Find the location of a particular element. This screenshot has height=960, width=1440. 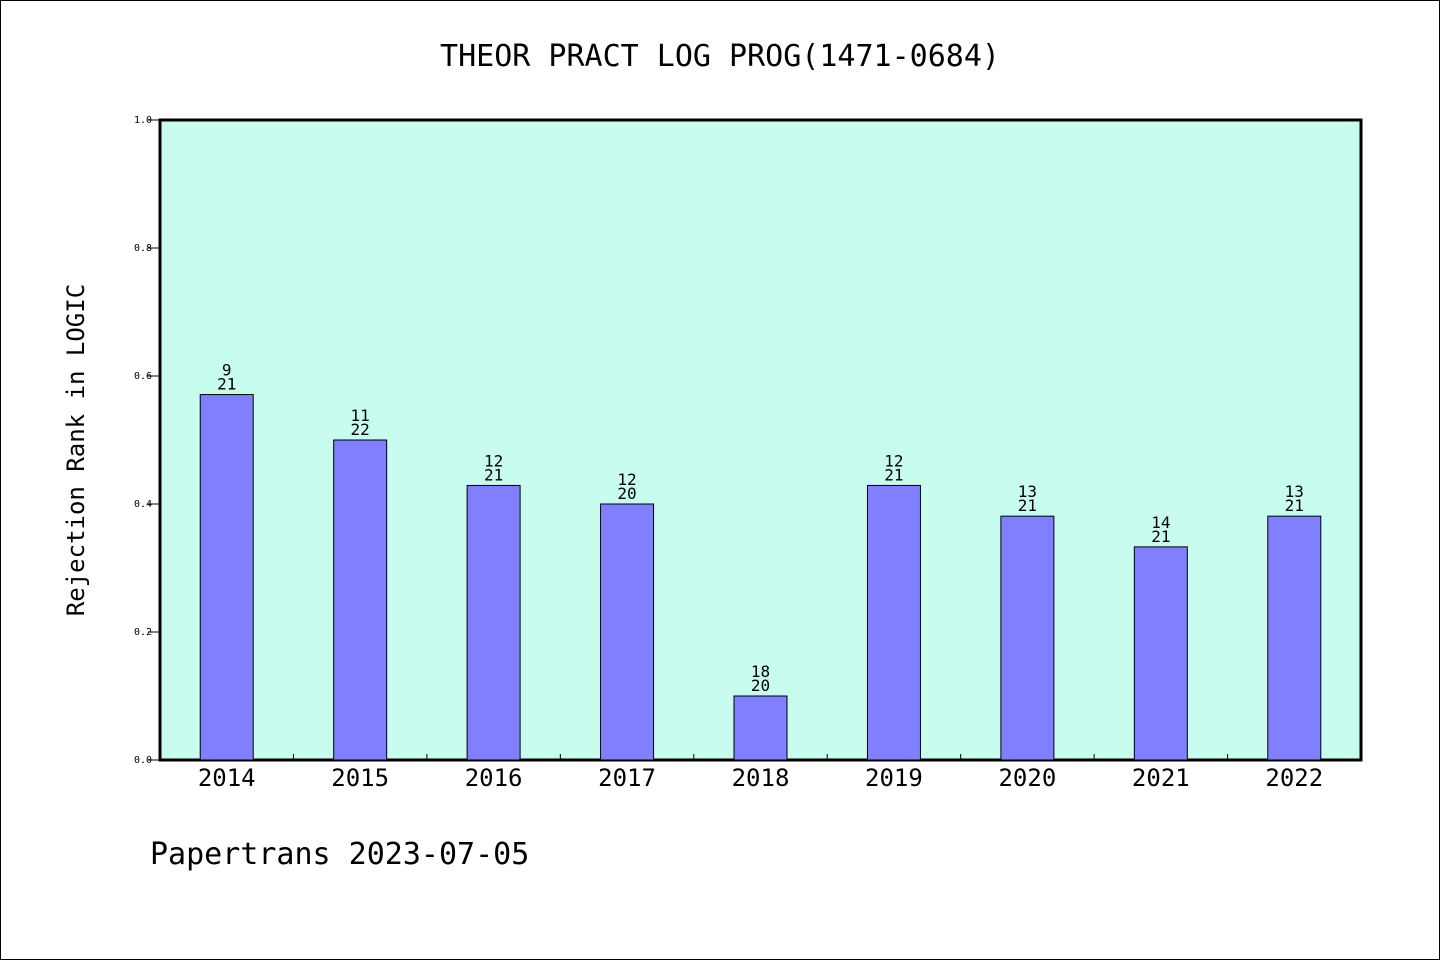

y-tick-label: 0.2 is located at coordinates (143, 632).